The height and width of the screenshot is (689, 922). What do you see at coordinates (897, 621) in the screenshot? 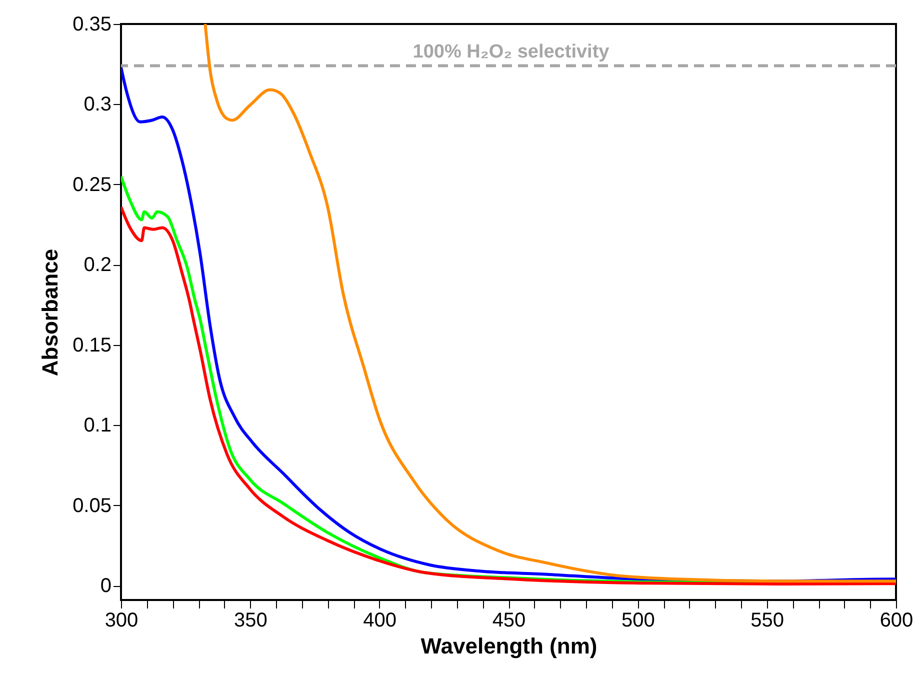
I see `x-tick-label: 600` at bounding box center [897, 621].